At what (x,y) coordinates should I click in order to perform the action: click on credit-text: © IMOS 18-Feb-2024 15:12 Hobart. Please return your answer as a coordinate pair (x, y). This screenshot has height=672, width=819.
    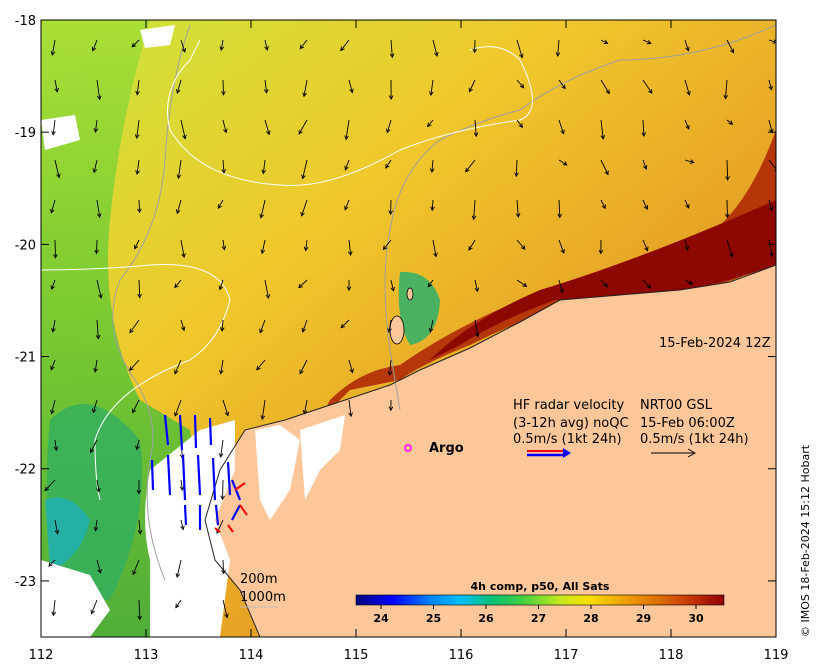
    Looking at the image, I should click on (805, 540).